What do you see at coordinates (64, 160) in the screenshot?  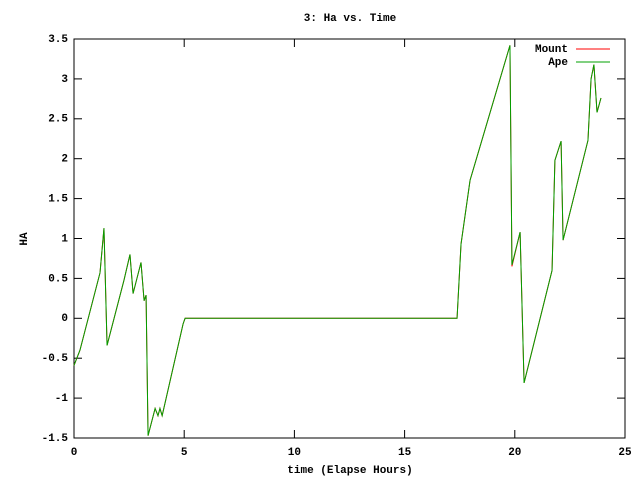 I see `y-tick-label: 2` at bounding box center [64, 160].